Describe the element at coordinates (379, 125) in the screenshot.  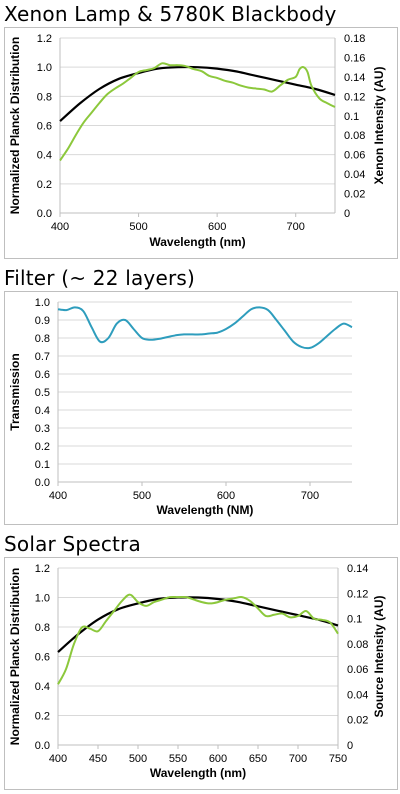
I see `y2-axis-label: Xenon Intensity (AU)` at that location.